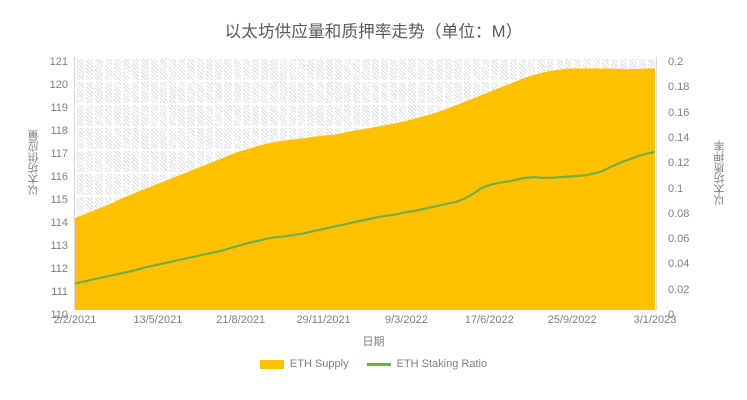  Describe the element at coordinates (271, 364) in the screenshot. I see `area-swatch-icon` at that location.